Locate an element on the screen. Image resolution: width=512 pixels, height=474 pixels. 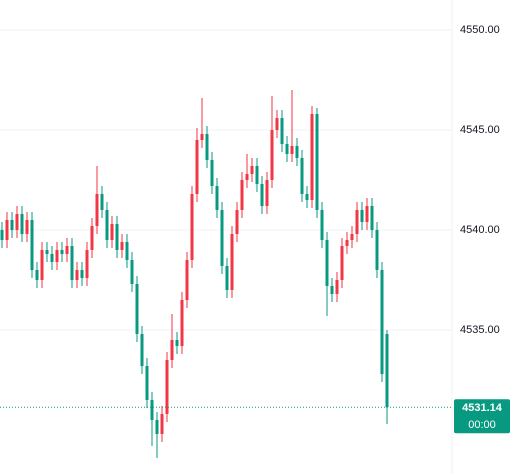
y-tick-label: 4535.00 is located at coordinates (480, 330).